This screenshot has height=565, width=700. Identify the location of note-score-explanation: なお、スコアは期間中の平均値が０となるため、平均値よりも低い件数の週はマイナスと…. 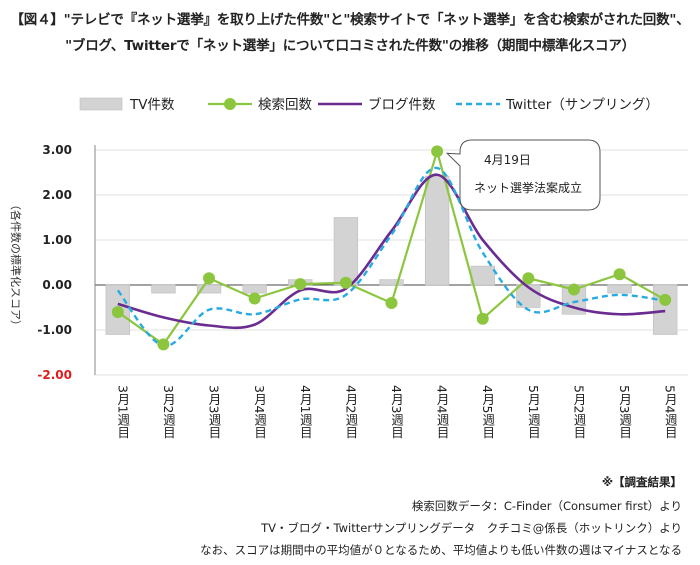
(441, 550).